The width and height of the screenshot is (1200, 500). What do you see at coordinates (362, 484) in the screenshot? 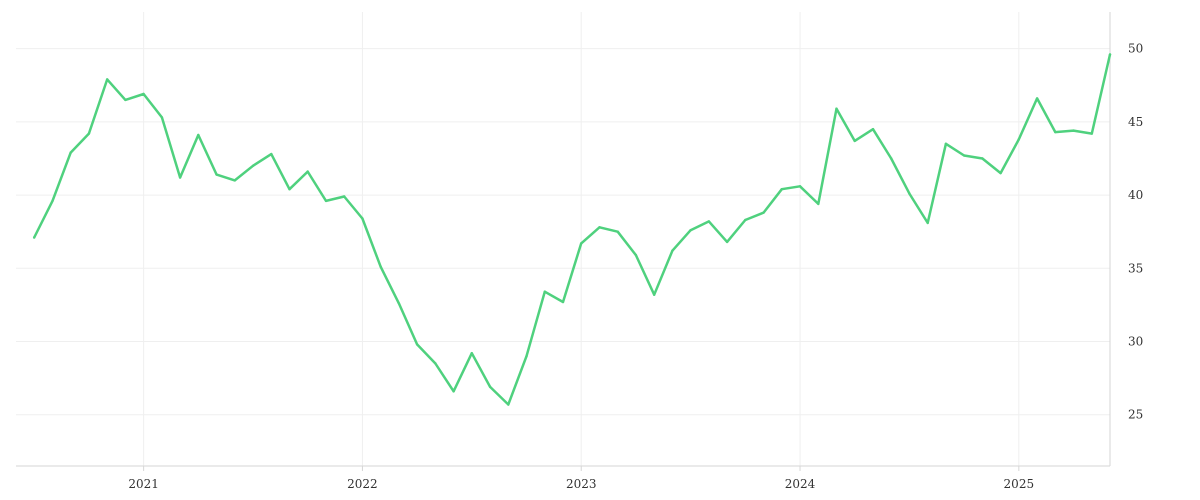
I see `x-tick-label: 2022` at bounding box center [362, 484].